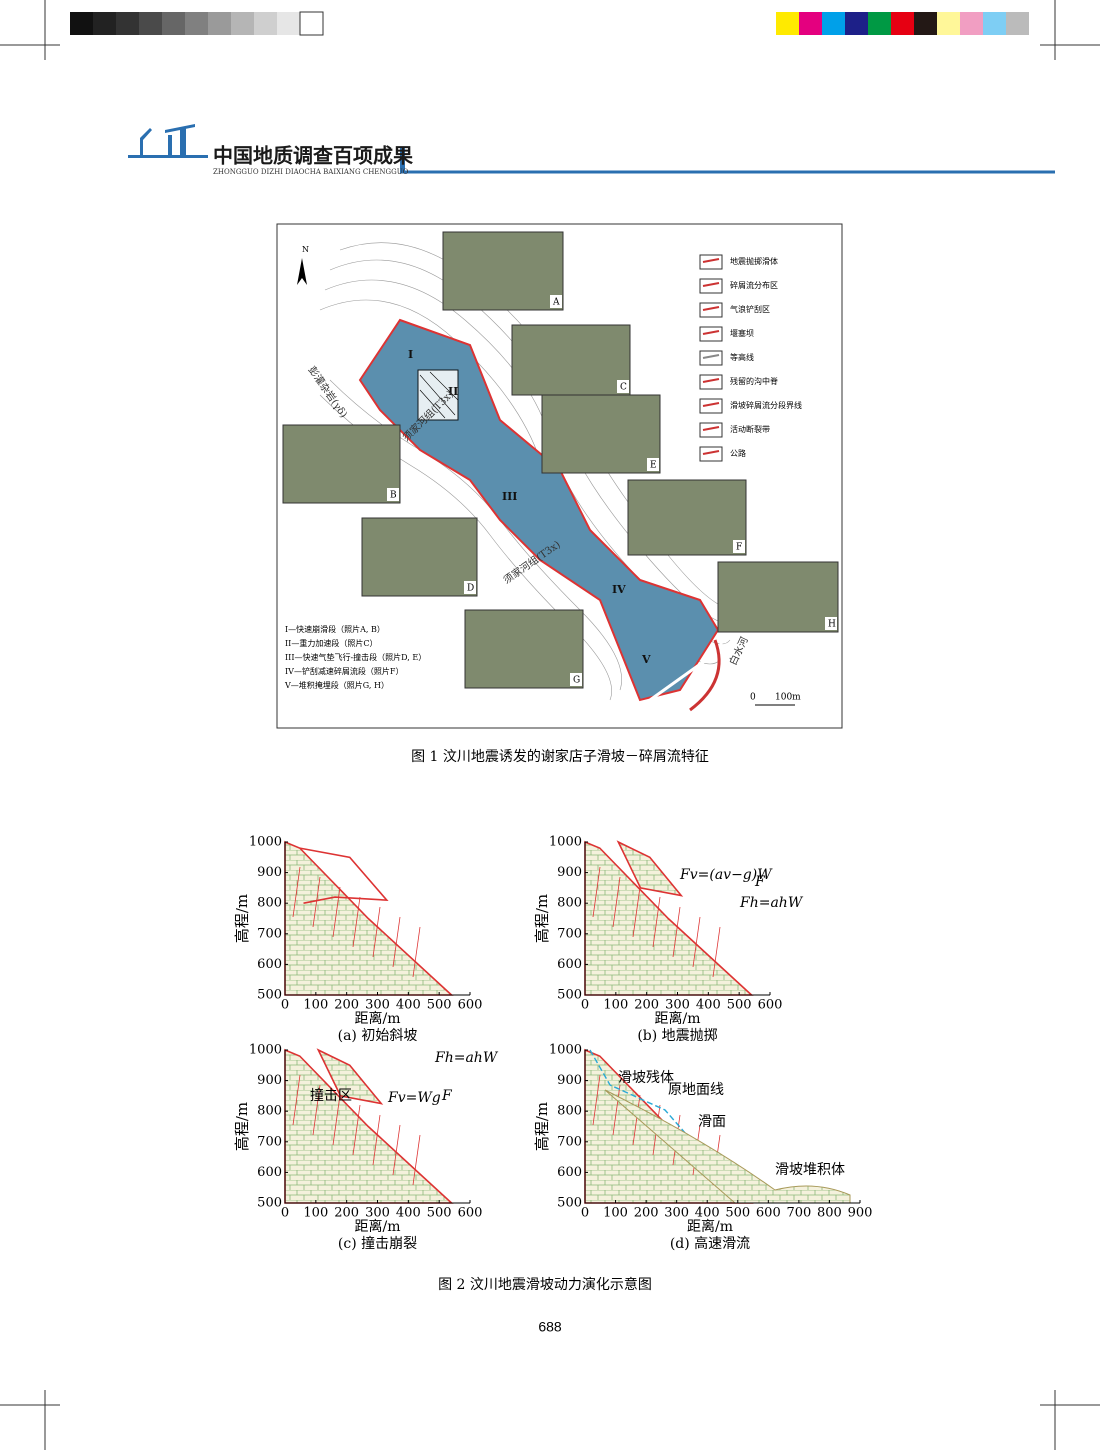  Describe the element at coordinates (410, 354) in the screenshot. I see `zone-label: I` at that location.